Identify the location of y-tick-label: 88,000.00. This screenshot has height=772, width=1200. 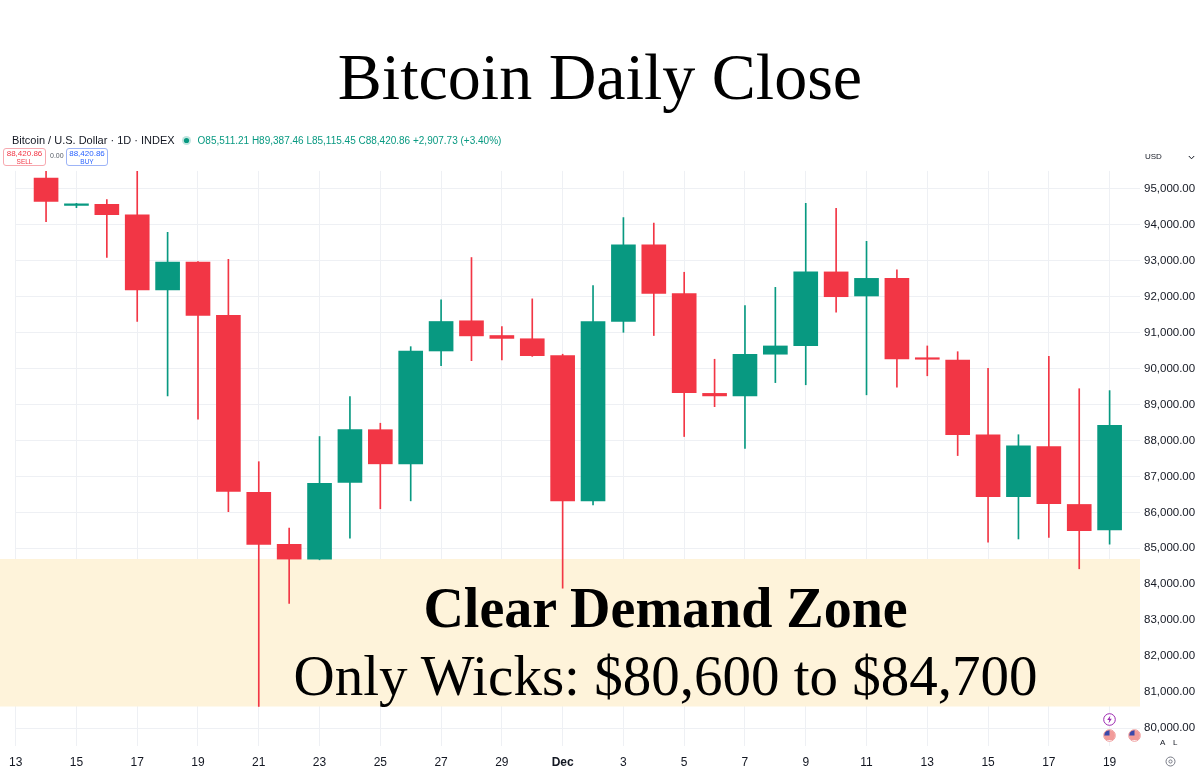
(1170, 439).